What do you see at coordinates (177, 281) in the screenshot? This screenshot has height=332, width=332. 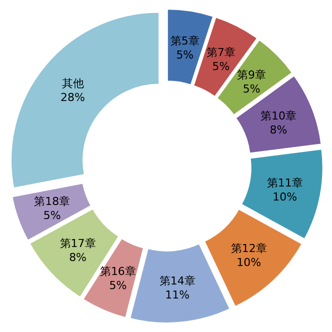 I see `slice-label: 第14章` at bounding box center [177, 281].